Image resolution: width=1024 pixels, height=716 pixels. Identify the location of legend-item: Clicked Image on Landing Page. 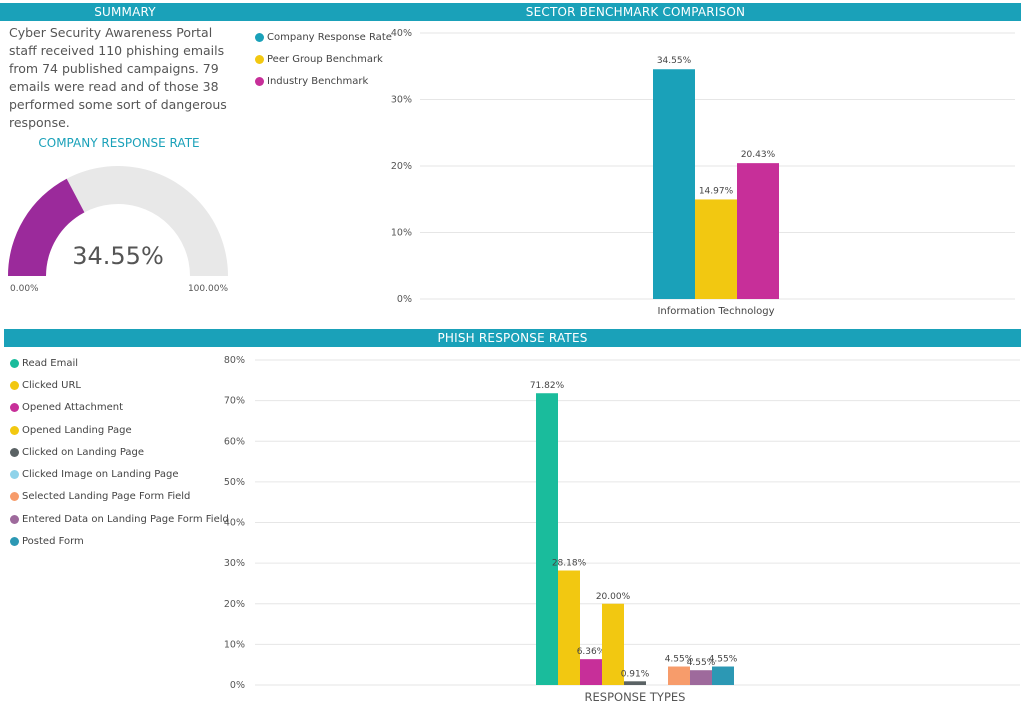
(119, 474).